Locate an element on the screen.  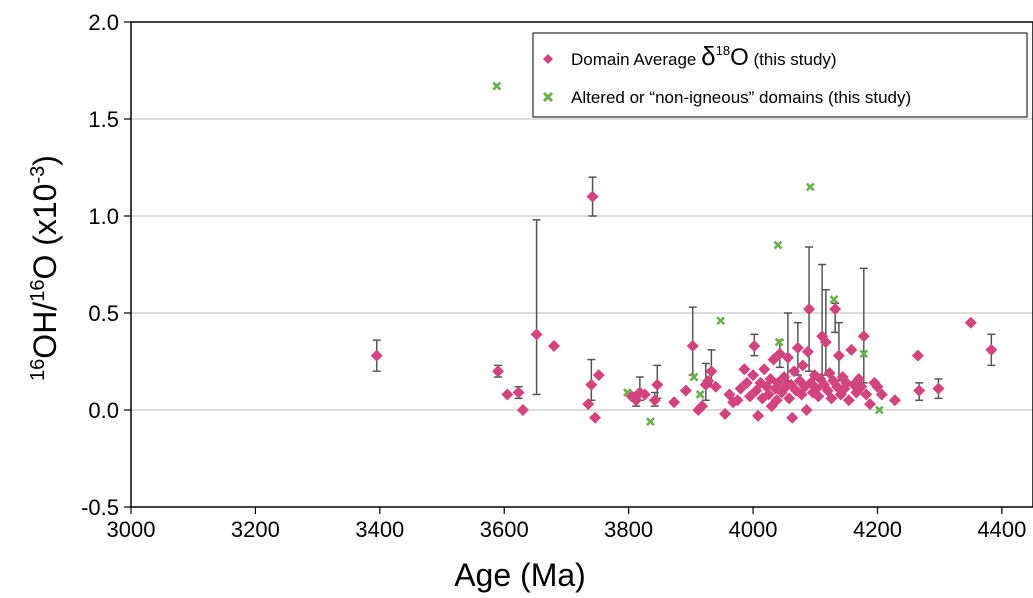
y-tick-label: -0.5 is located at coordinates (100, 507).